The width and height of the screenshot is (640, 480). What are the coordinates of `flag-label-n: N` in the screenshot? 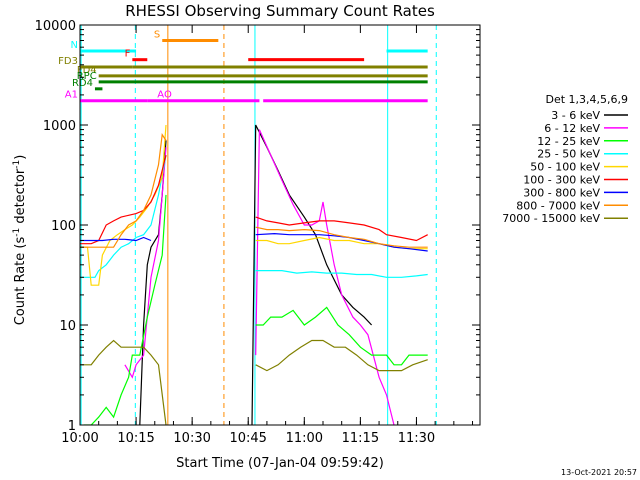 It's located at (74, 45).